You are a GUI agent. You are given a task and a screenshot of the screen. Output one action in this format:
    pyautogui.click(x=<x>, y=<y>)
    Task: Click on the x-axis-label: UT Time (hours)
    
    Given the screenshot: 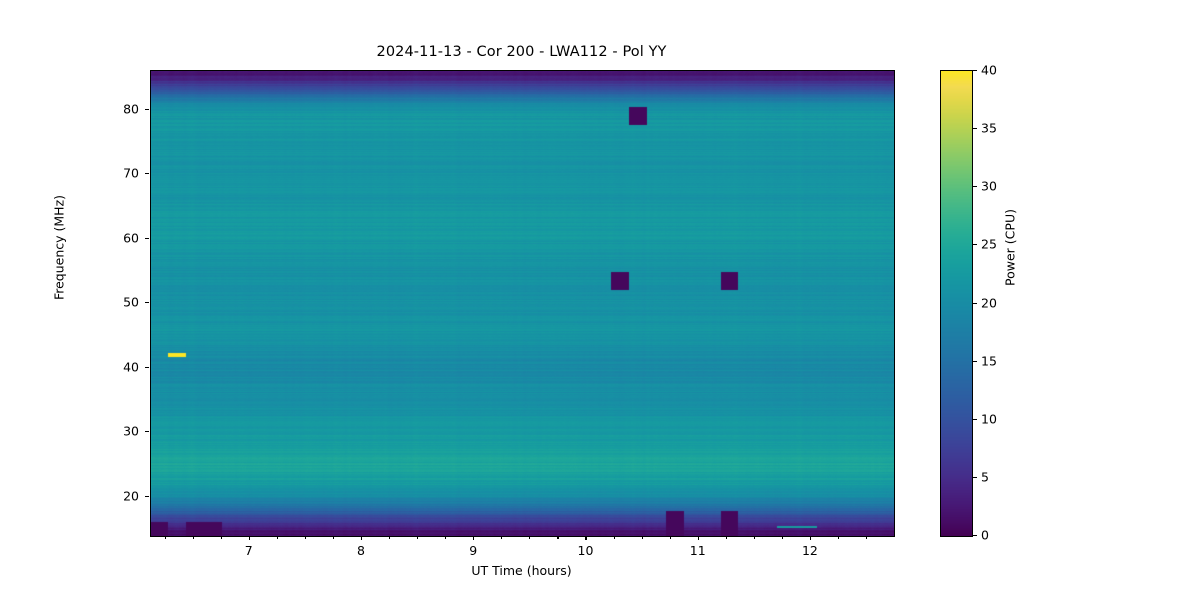 What is the action you would take?
    pyautogui.click(x=521, y=570)
    